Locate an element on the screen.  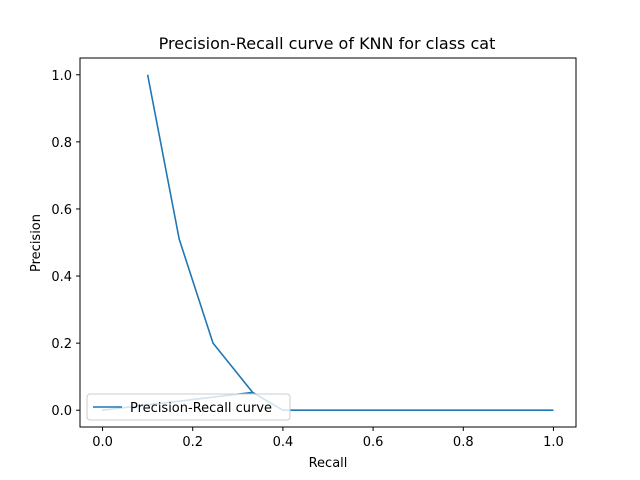
x-axis-label: Recall is located at coordinates (328, 463).